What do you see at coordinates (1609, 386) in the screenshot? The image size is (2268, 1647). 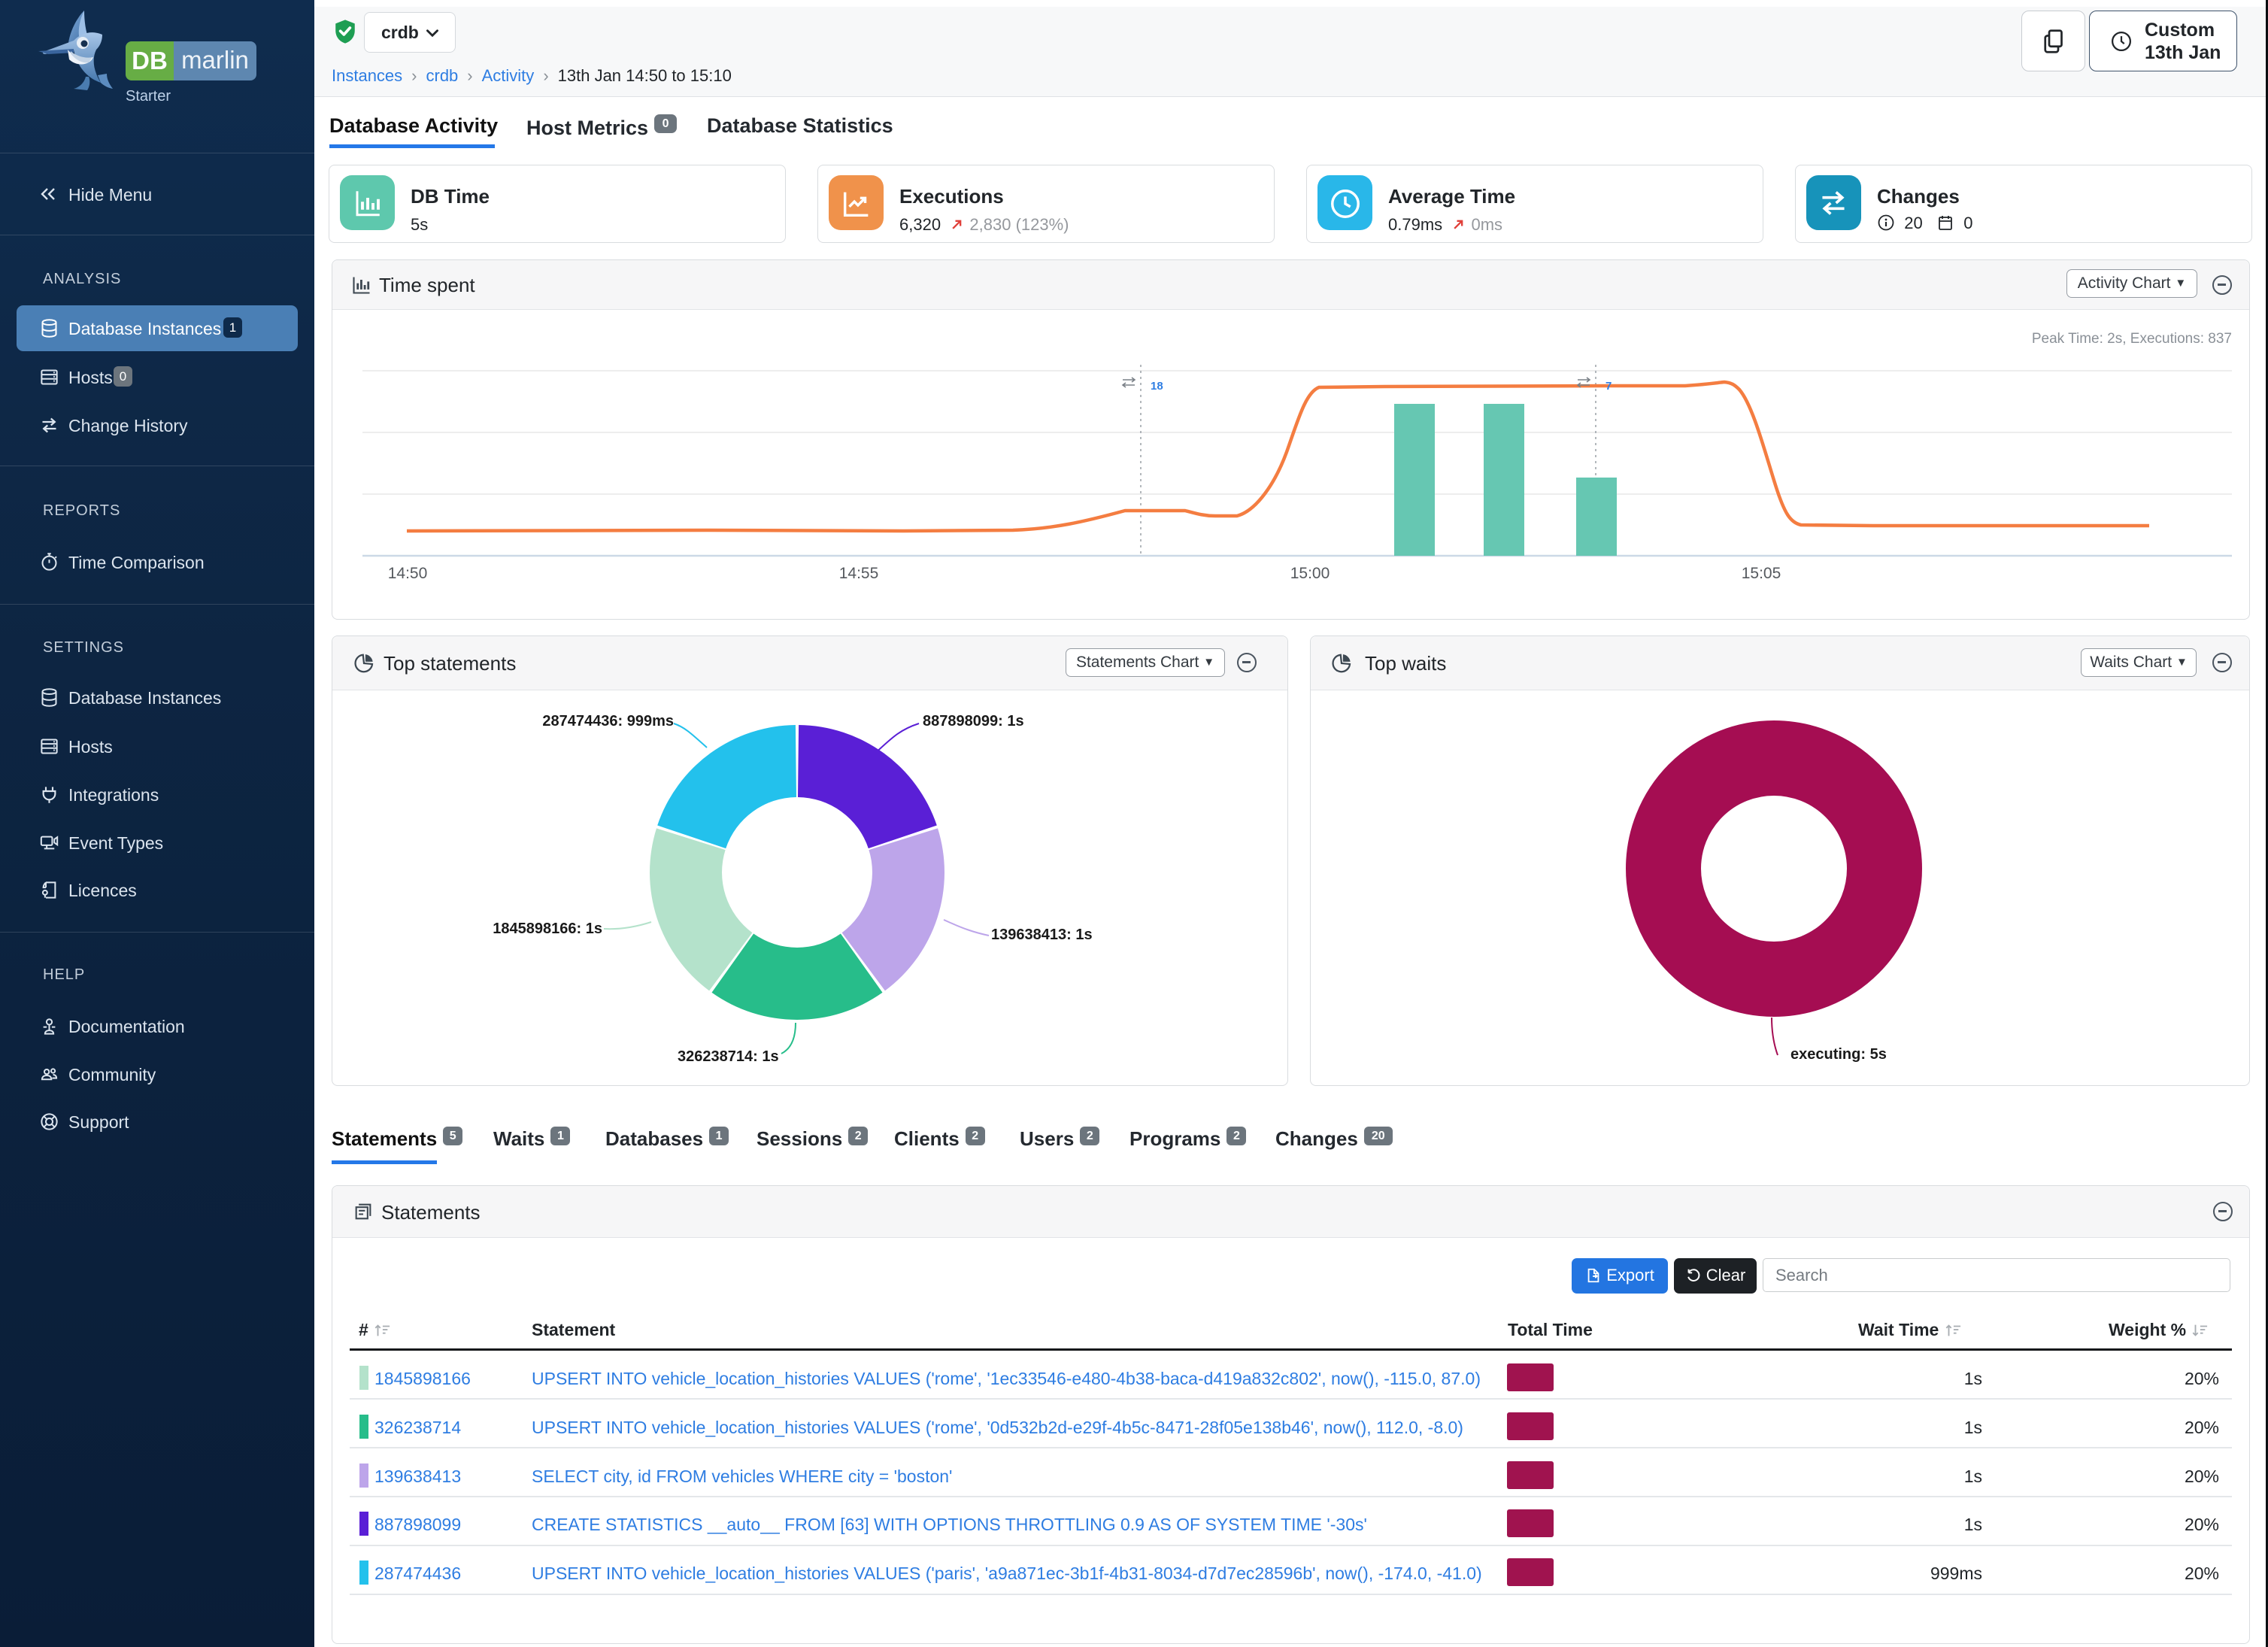 I see `svg-text: 7` at bounding box center [1609, 386].